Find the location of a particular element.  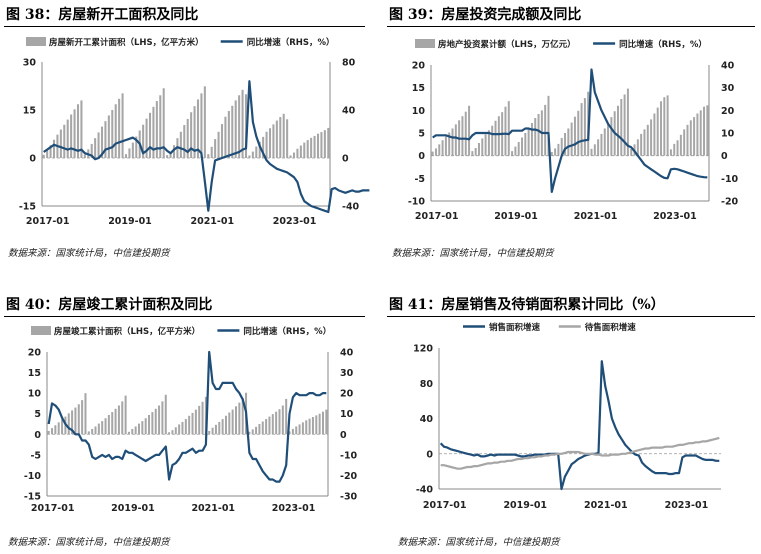

right-tick-label: -10 is located at coordinates (730, 179).